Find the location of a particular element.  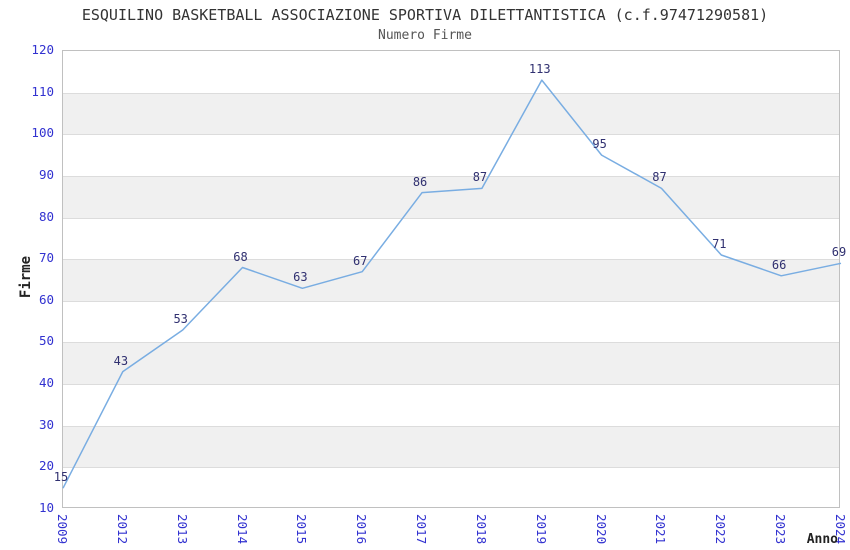

x-tick-label: 2016 is located at coordinates (362, 529).